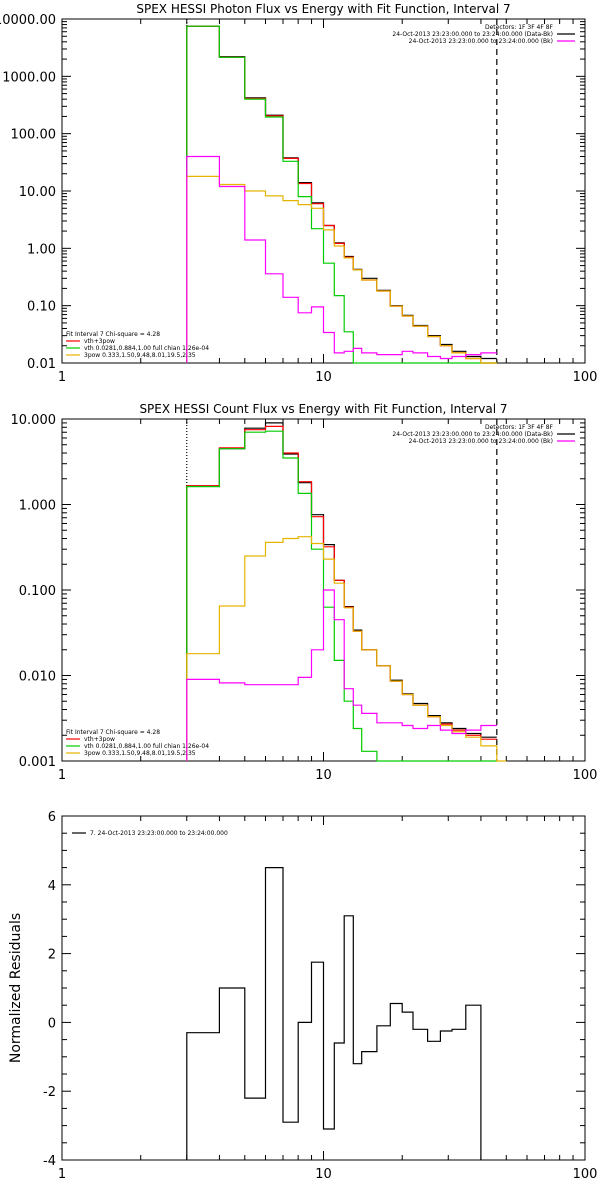 The height and width of the screenshot is (1200, 600). Describe the element at coordinates (29, 77) in the screenshot. I see `y-tick-label: 1000.00` at that location.